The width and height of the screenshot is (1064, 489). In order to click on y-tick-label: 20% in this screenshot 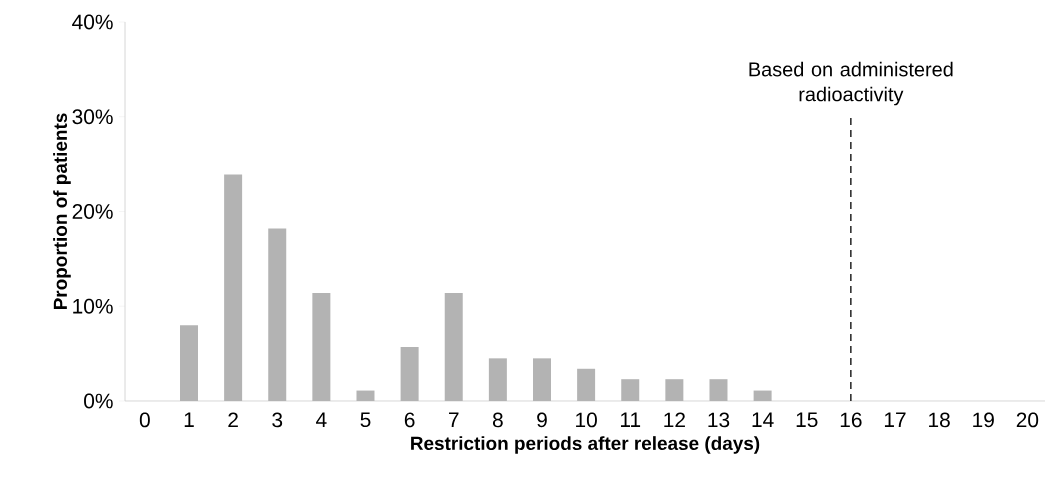, I will do `click(92, 211)`.